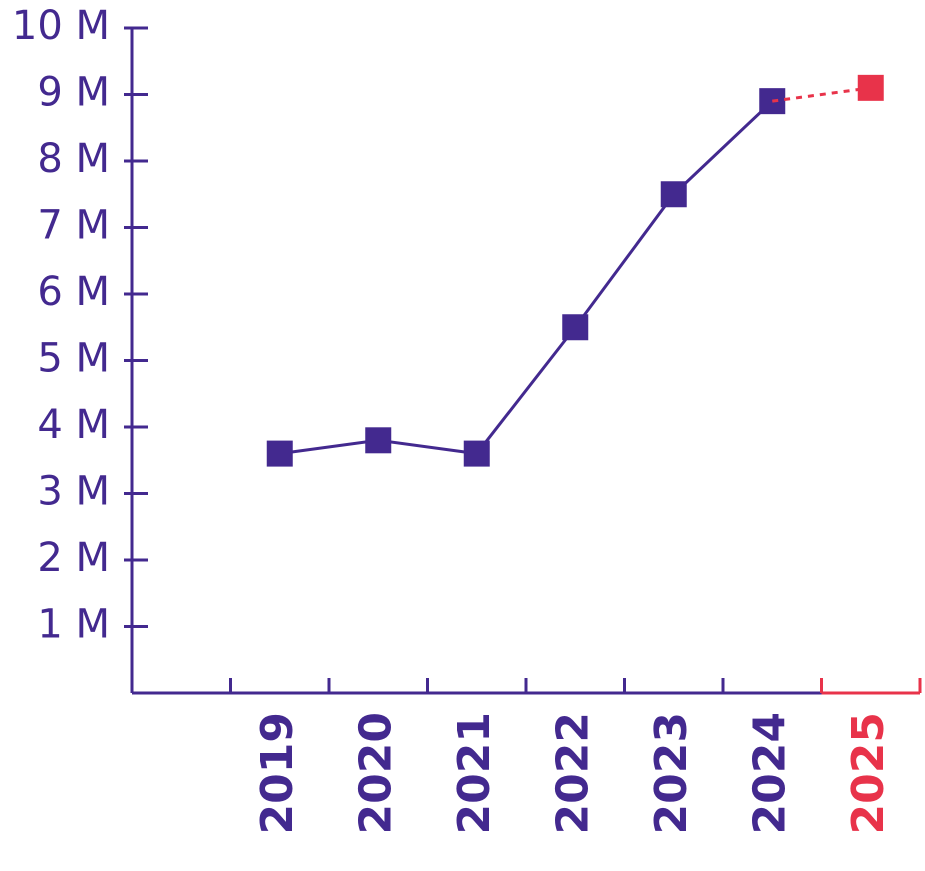 This screenshot has height=871, width=925. What do you see at coordinates (73, 625) in the screenshot?
I see `y-tick-label: 1 M` at bounding box center [73, 625].